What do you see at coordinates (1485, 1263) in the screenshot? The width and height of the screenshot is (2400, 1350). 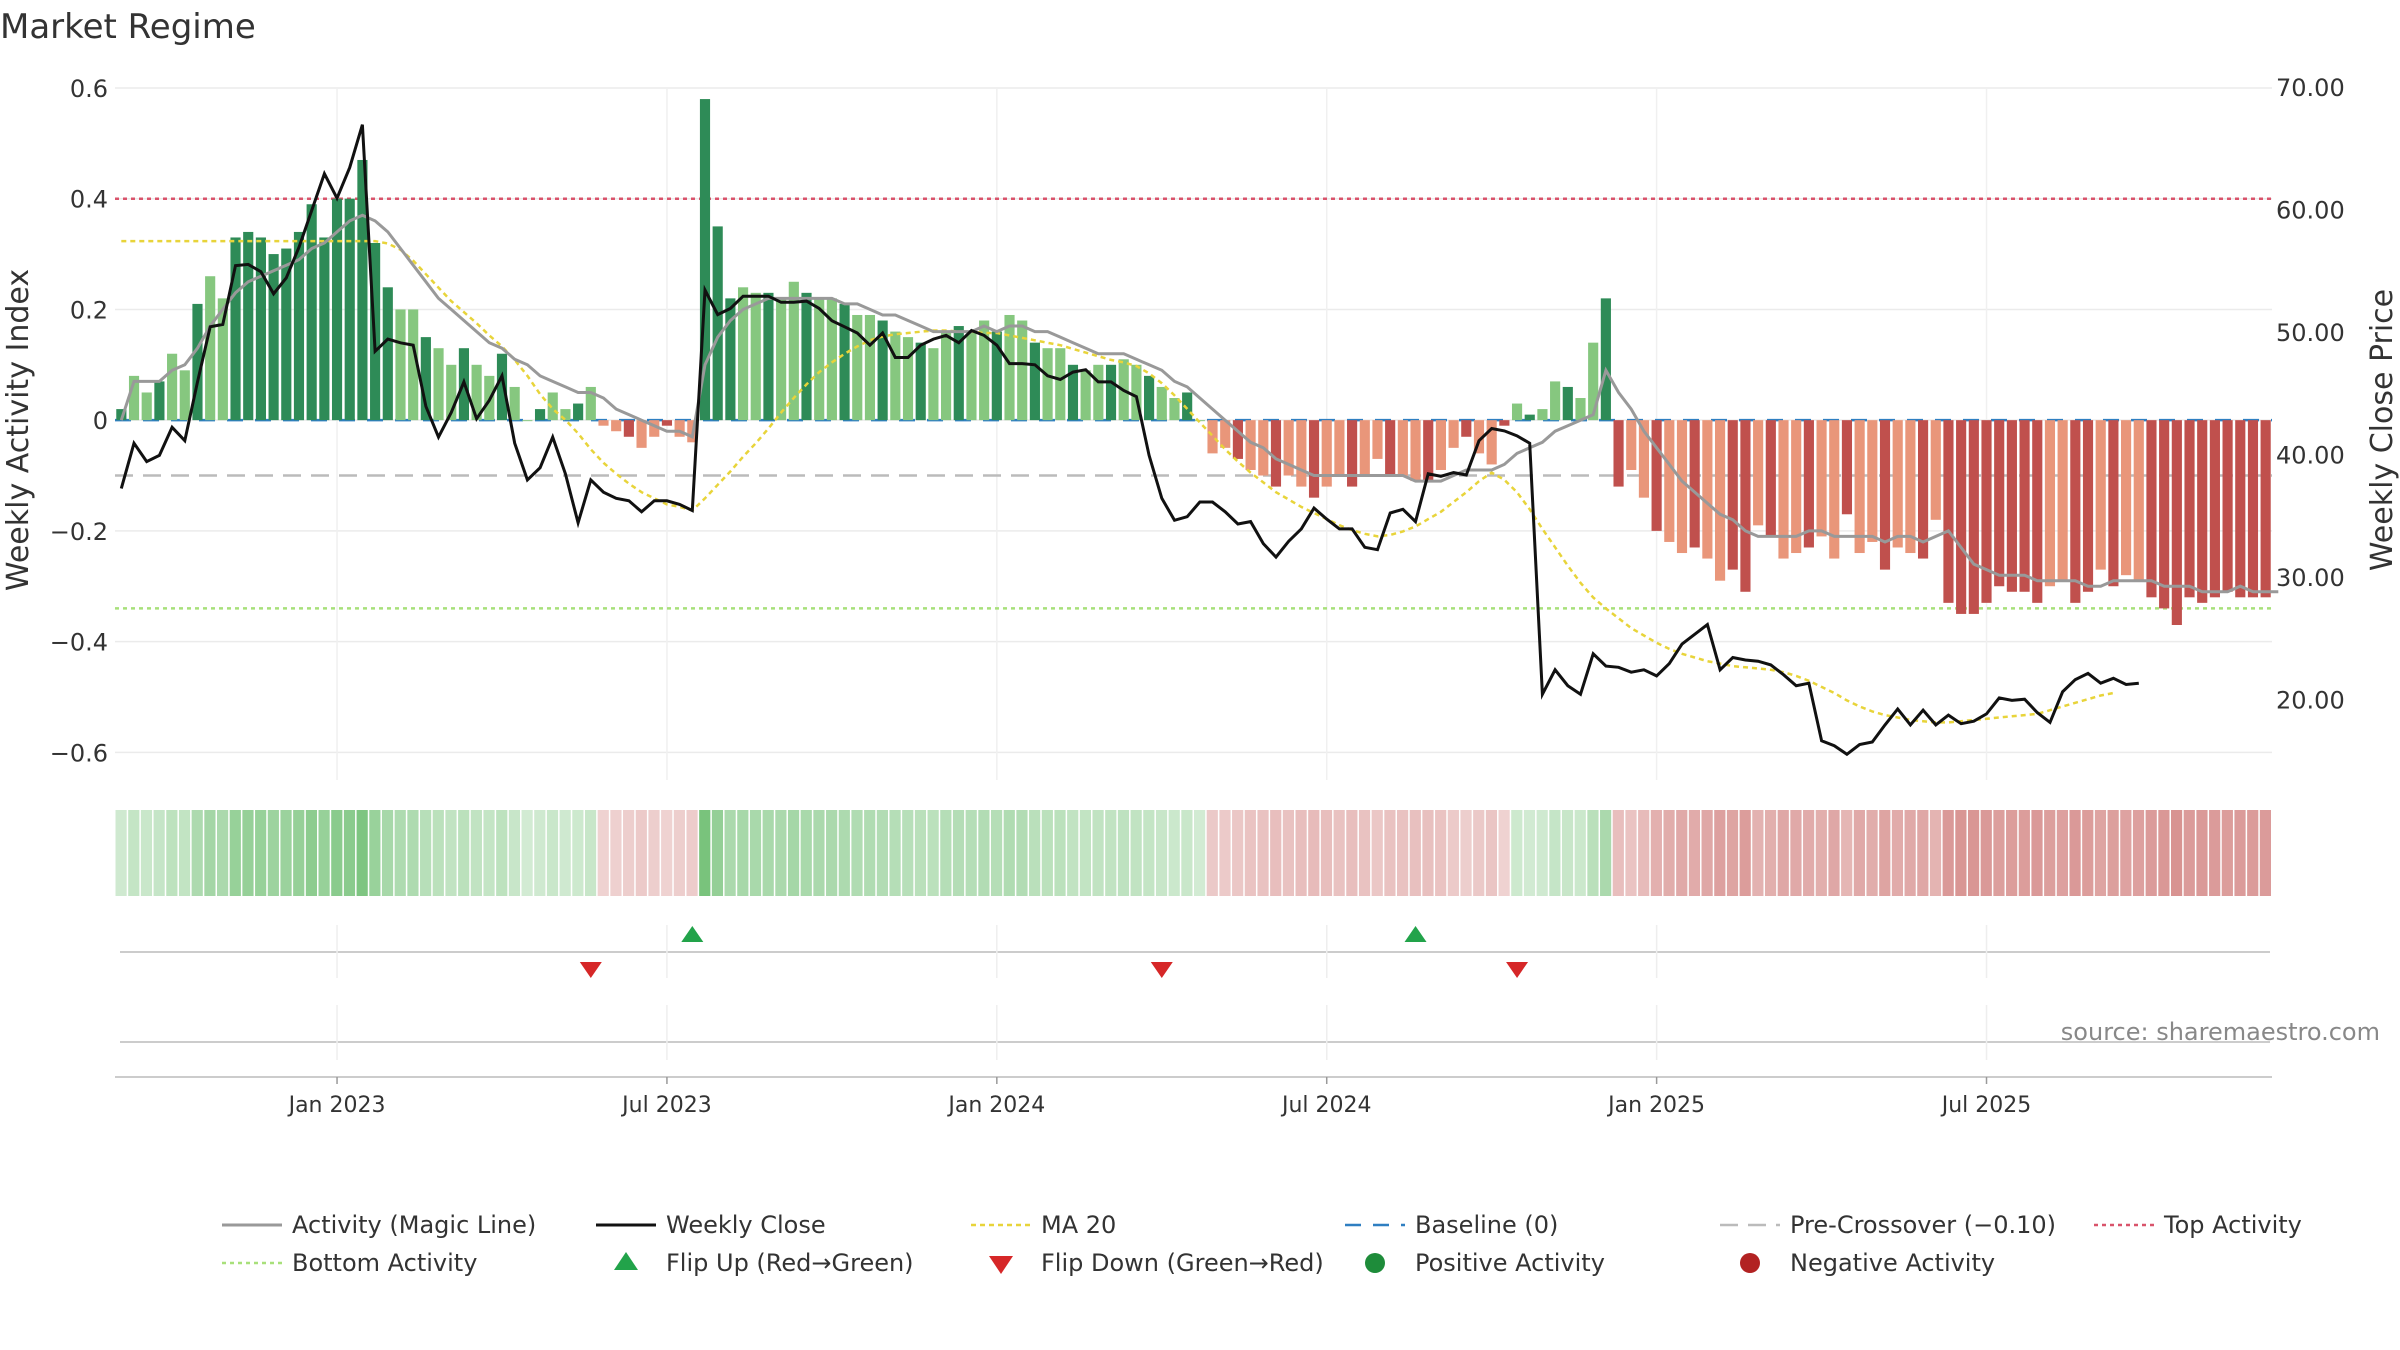 I see `legend-item: Positive Activity` at bounding box center [1485, 1263].